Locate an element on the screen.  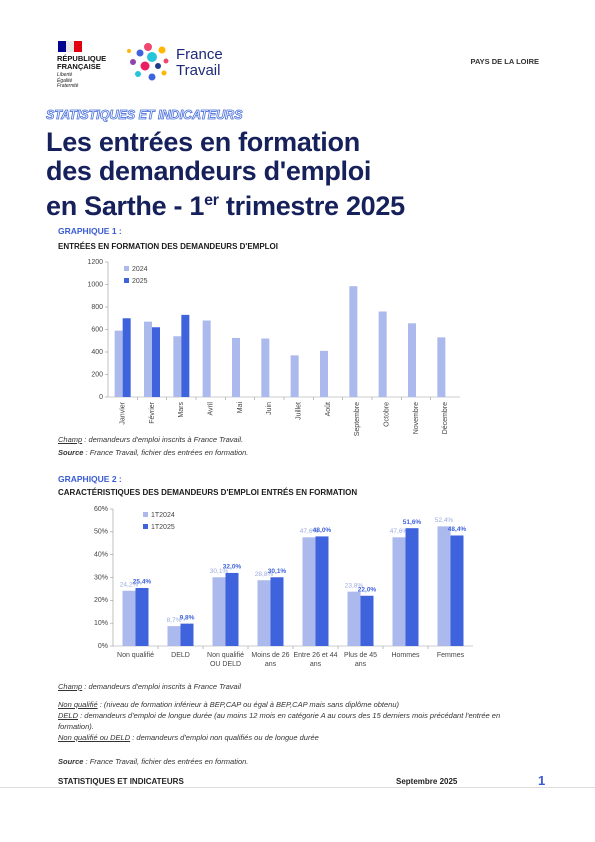
data-label: 47,6% is located at coordinates (399, 531).